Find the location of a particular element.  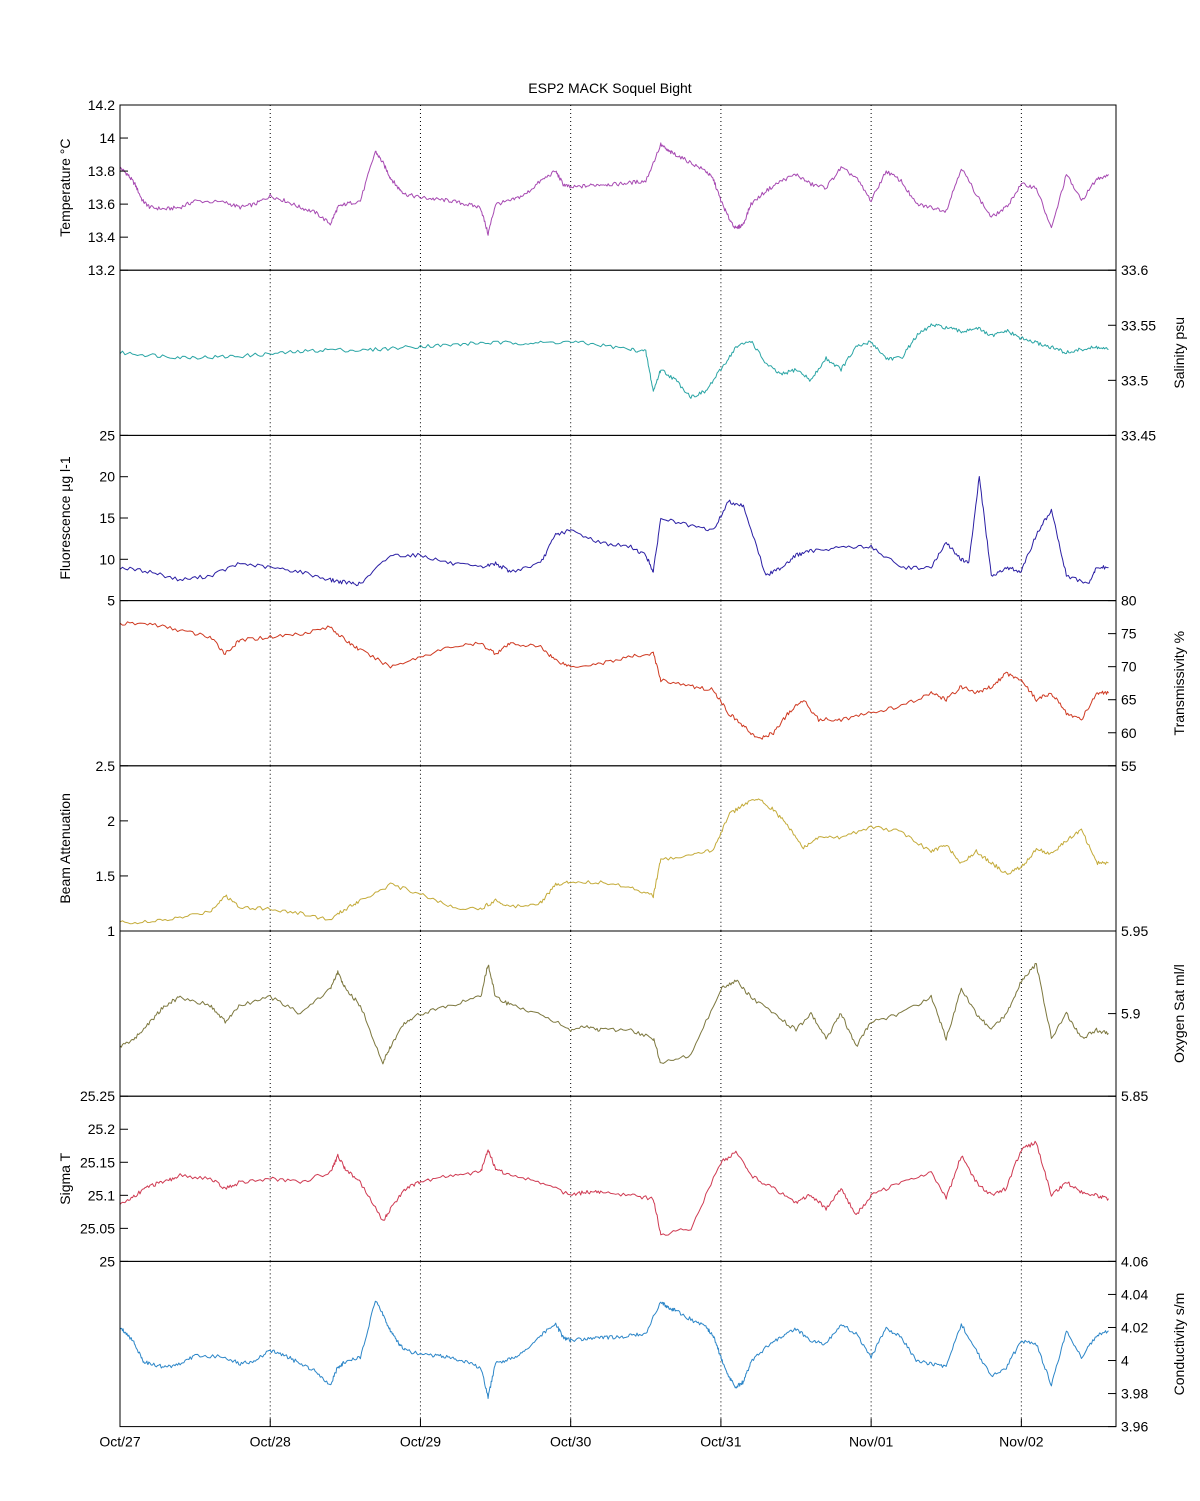

y-tick-label-transmissivity: 80 is located at coordinates (1129, 601).